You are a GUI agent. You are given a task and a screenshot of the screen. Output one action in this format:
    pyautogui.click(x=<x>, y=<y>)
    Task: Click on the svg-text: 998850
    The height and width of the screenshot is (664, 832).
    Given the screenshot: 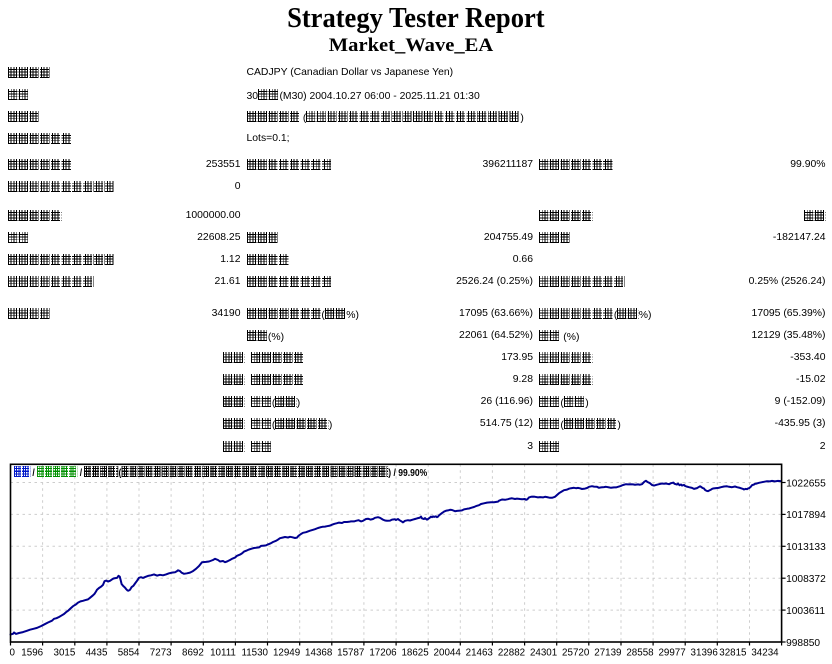 What is the action you would take?
    pyautogui.click(x=803, y=643)
    